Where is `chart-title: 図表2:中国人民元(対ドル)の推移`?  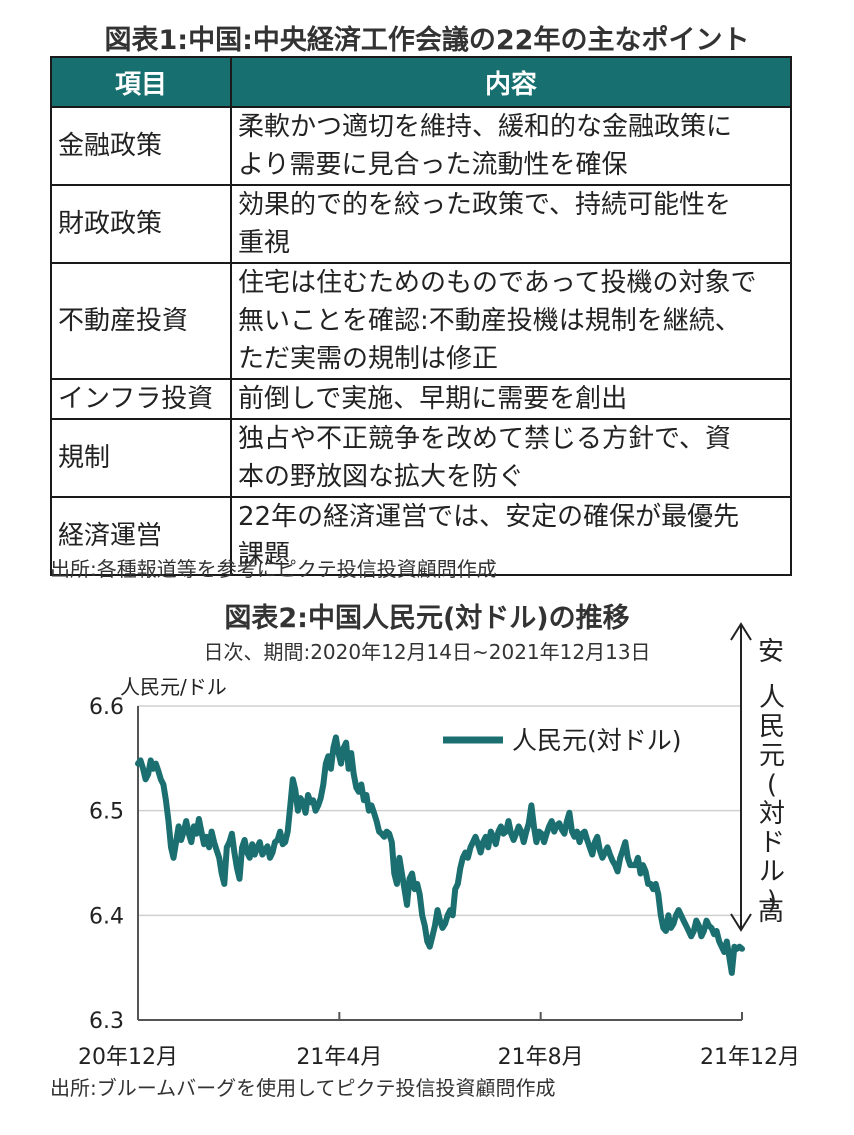 chart-title: 図表2:中国人民元(対ドル)の推移 is located at coordinates (427, 618).